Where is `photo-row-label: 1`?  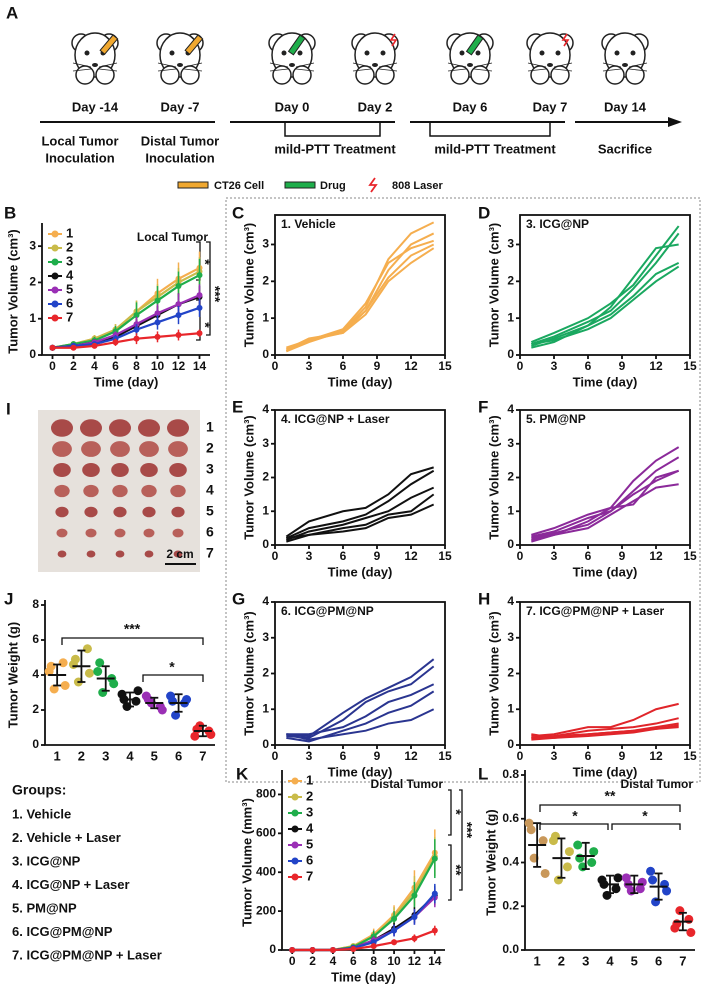 photo-row-label: 1 is located at coordinates (210, 427).